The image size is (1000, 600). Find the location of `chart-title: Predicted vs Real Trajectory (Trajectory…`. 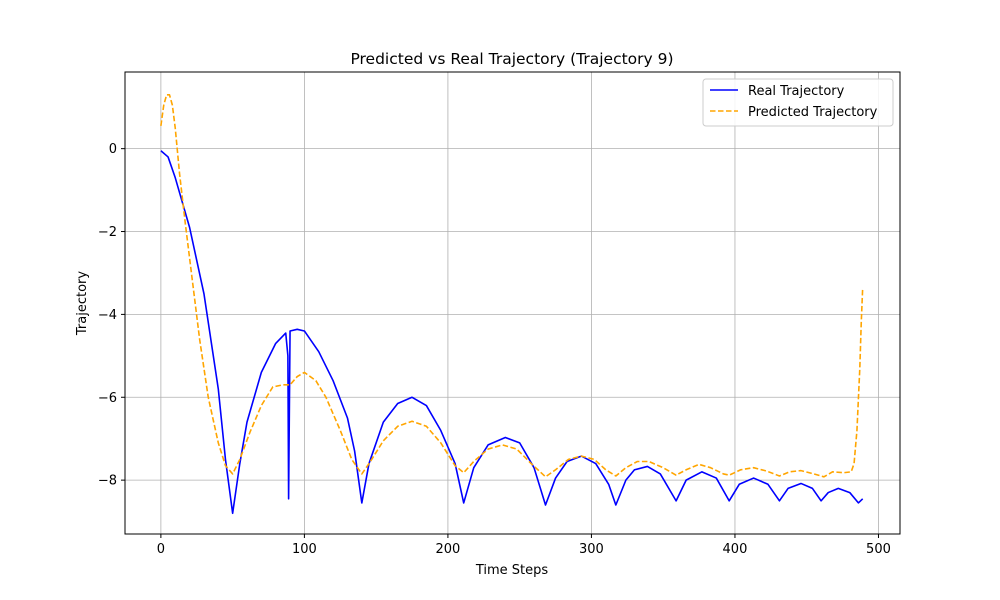

chart-title: Predicted vs Real Trajectory (Trajectory… is located at coordinates (511, 59).